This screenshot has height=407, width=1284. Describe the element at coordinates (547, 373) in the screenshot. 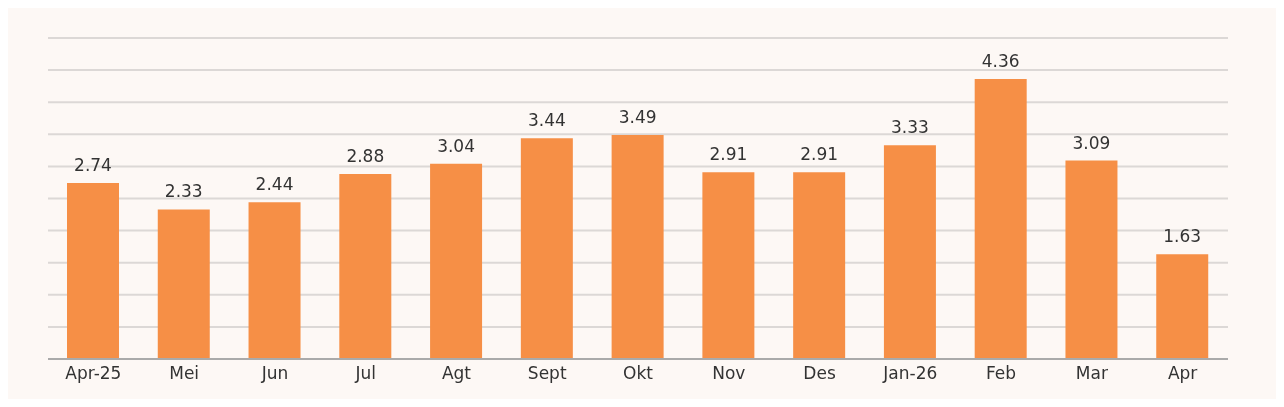

I see `x-tick-label: Sept` at that location.